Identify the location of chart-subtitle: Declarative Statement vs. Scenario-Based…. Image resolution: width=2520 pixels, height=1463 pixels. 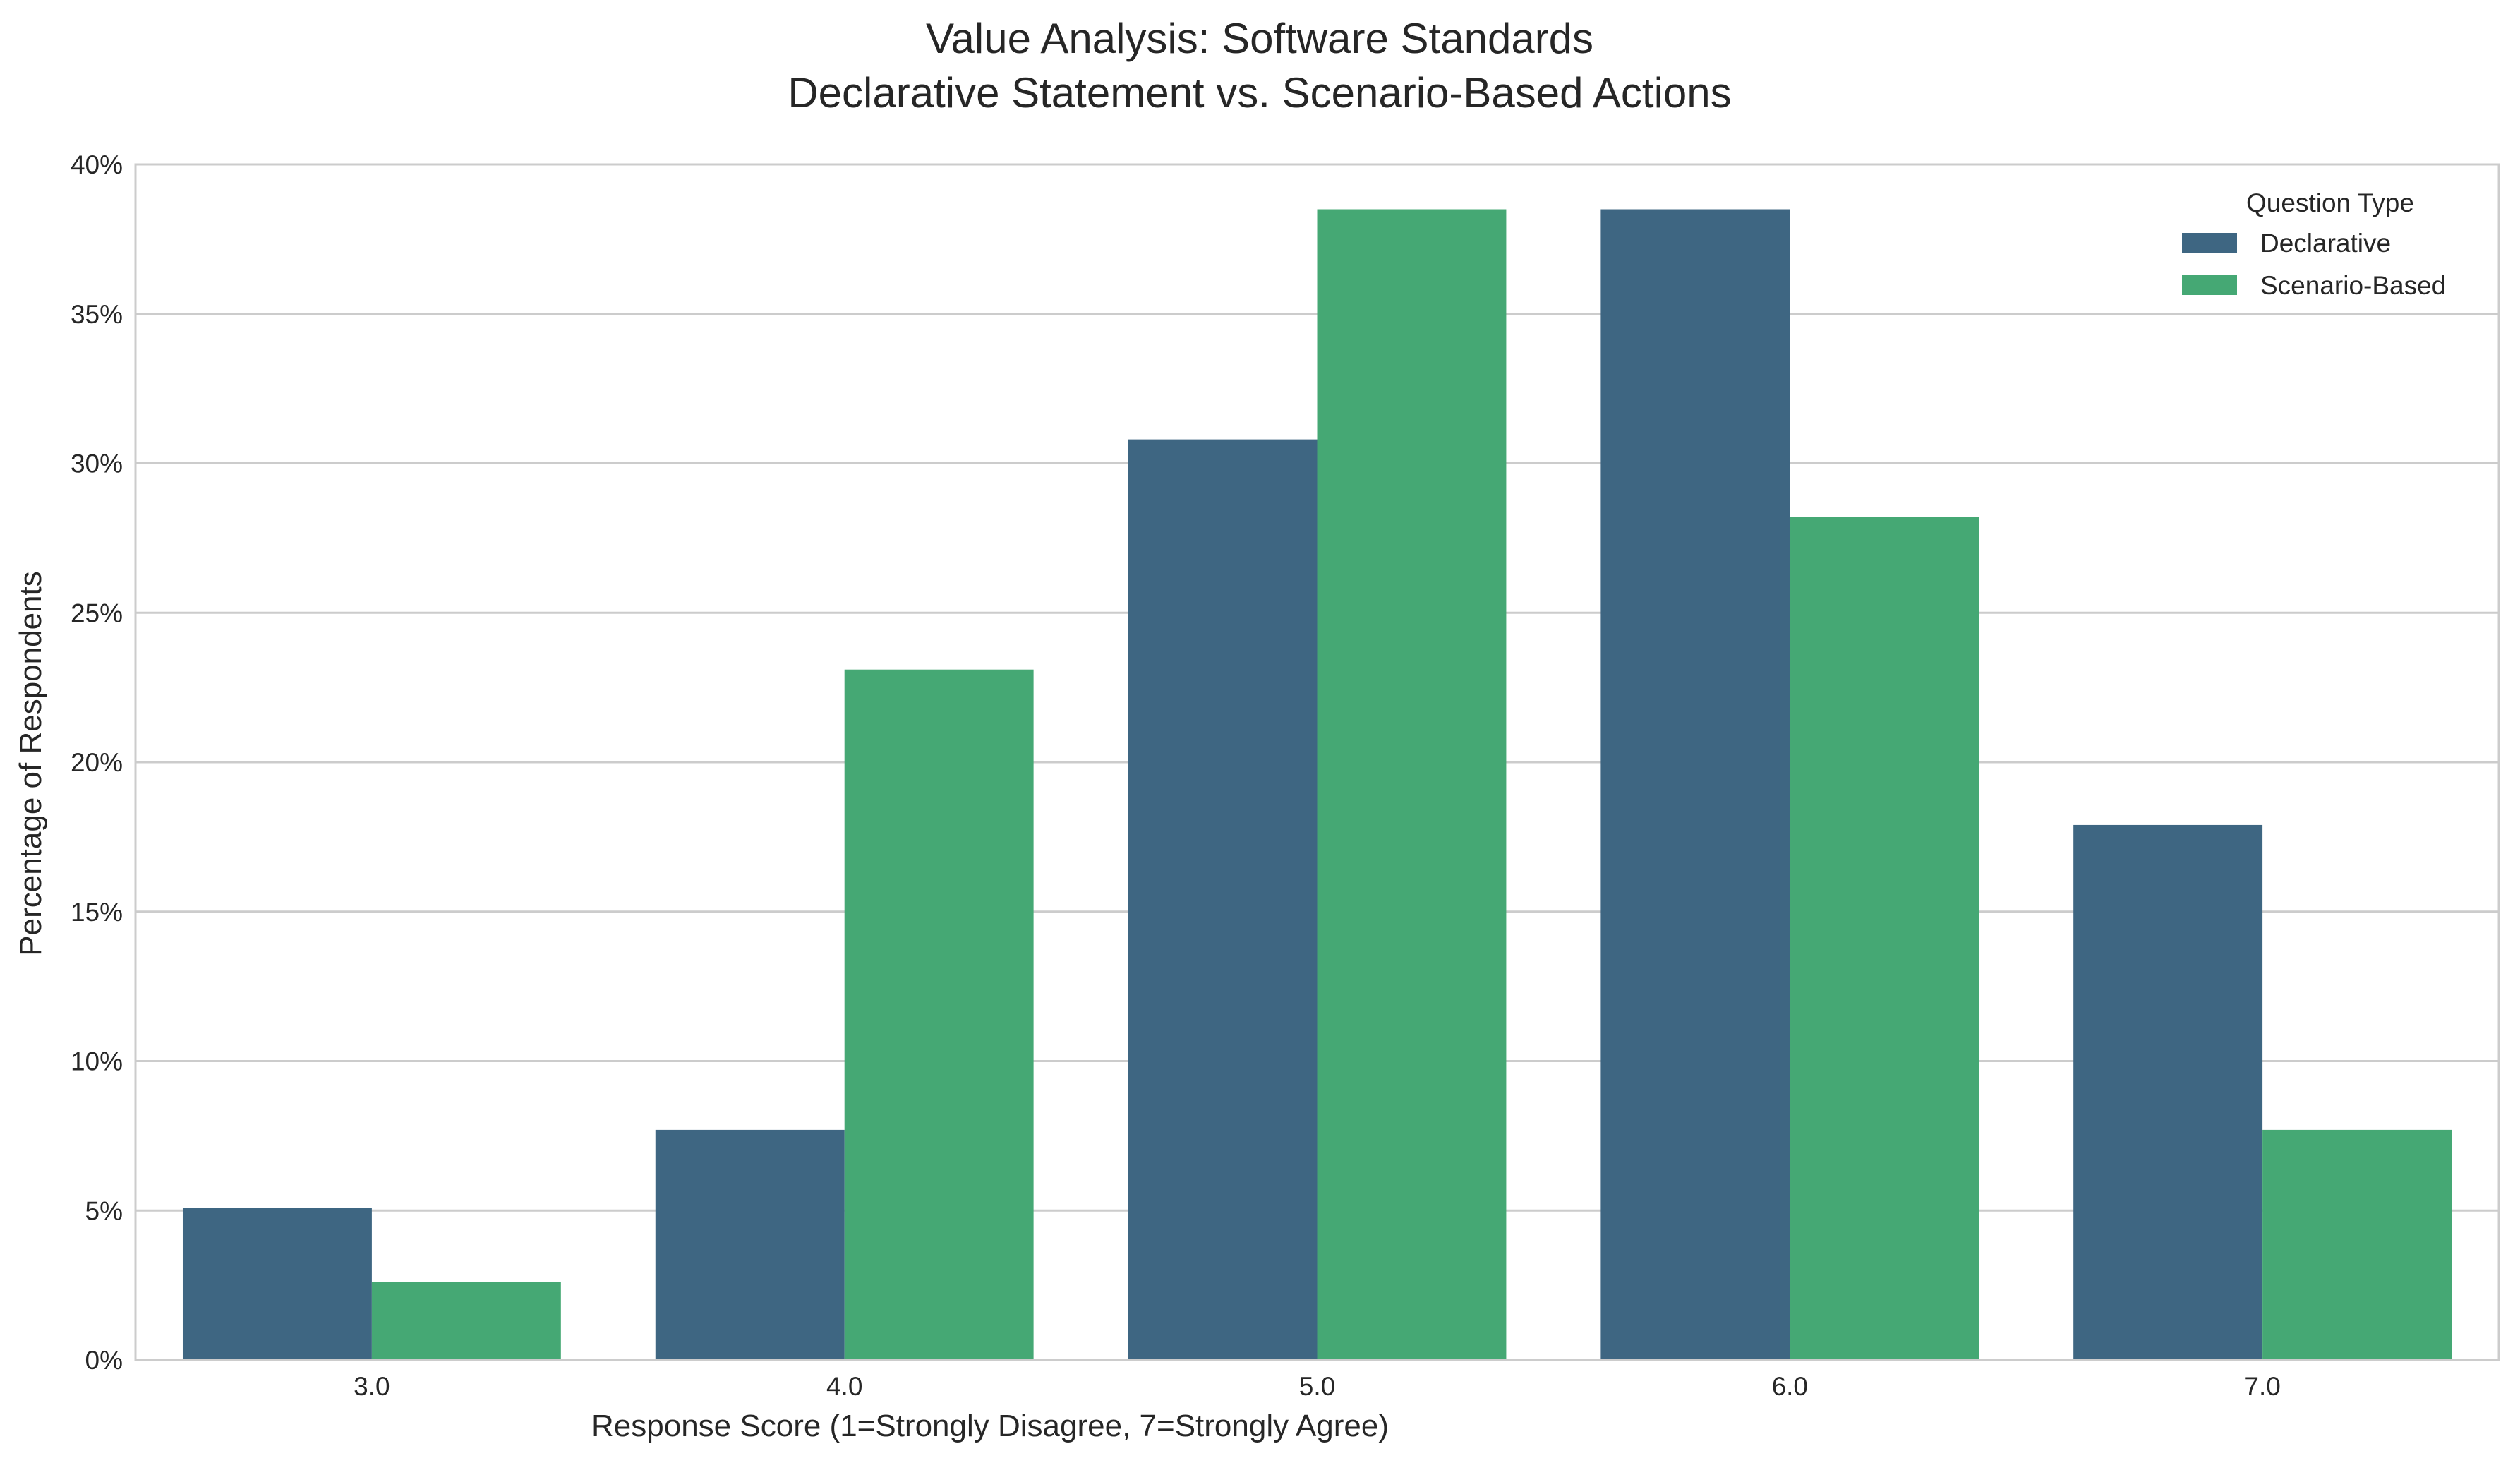
(1259, 92).